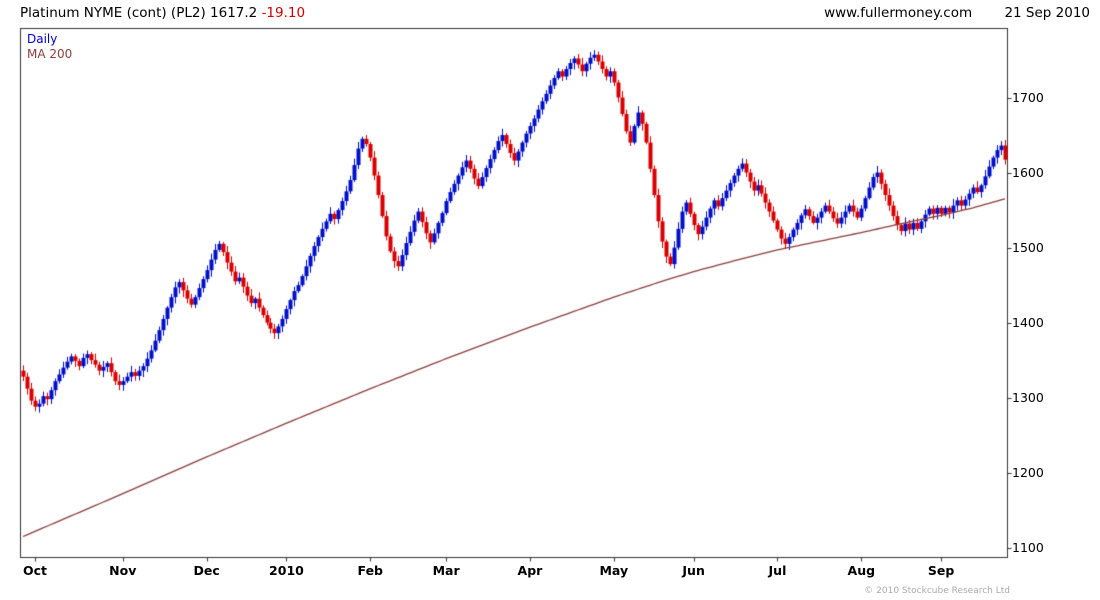 This screenshot has height=600, width=1100. Describe the element at coordinates (123, 570) in the screenshot. I see `x-axis-label: Nov` at that location.